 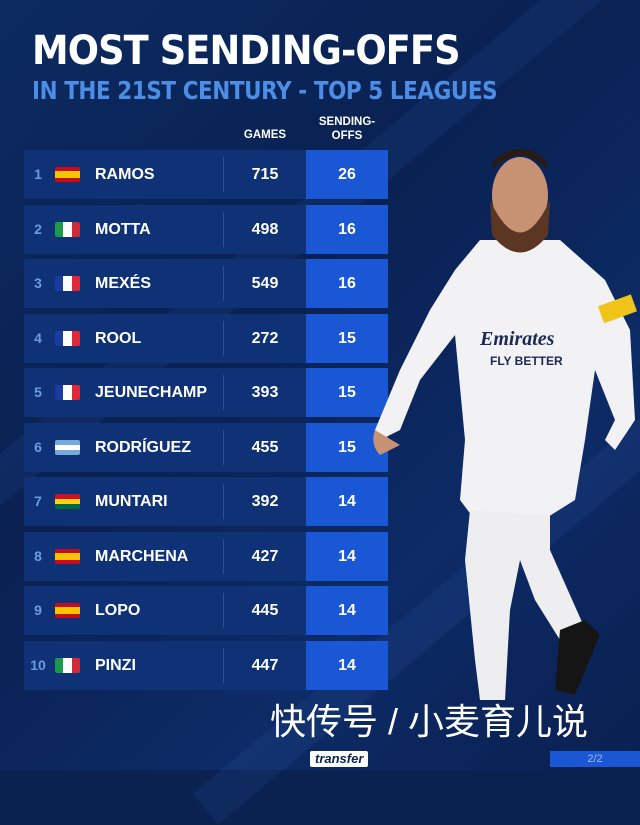 I want to click on rank: 3, so click(x=38, y=283).